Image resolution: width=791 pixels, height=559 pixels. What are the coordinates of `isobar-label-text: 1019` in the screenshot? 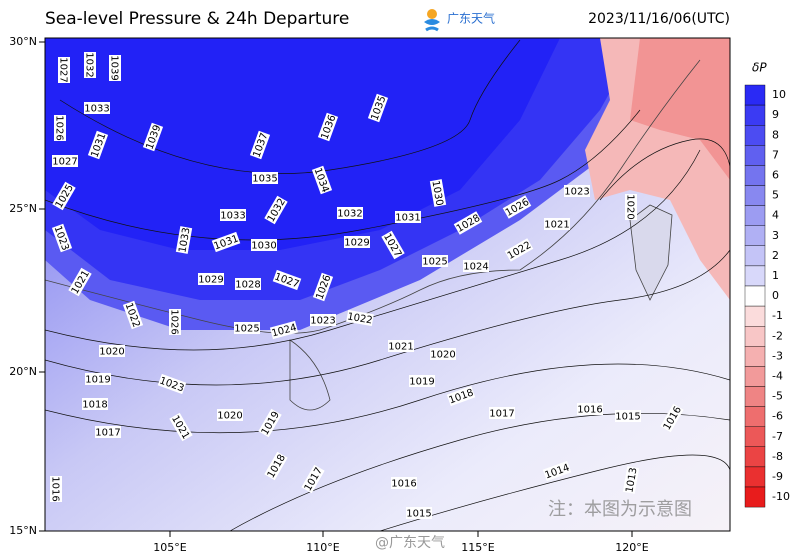 It's located at (421, 382).